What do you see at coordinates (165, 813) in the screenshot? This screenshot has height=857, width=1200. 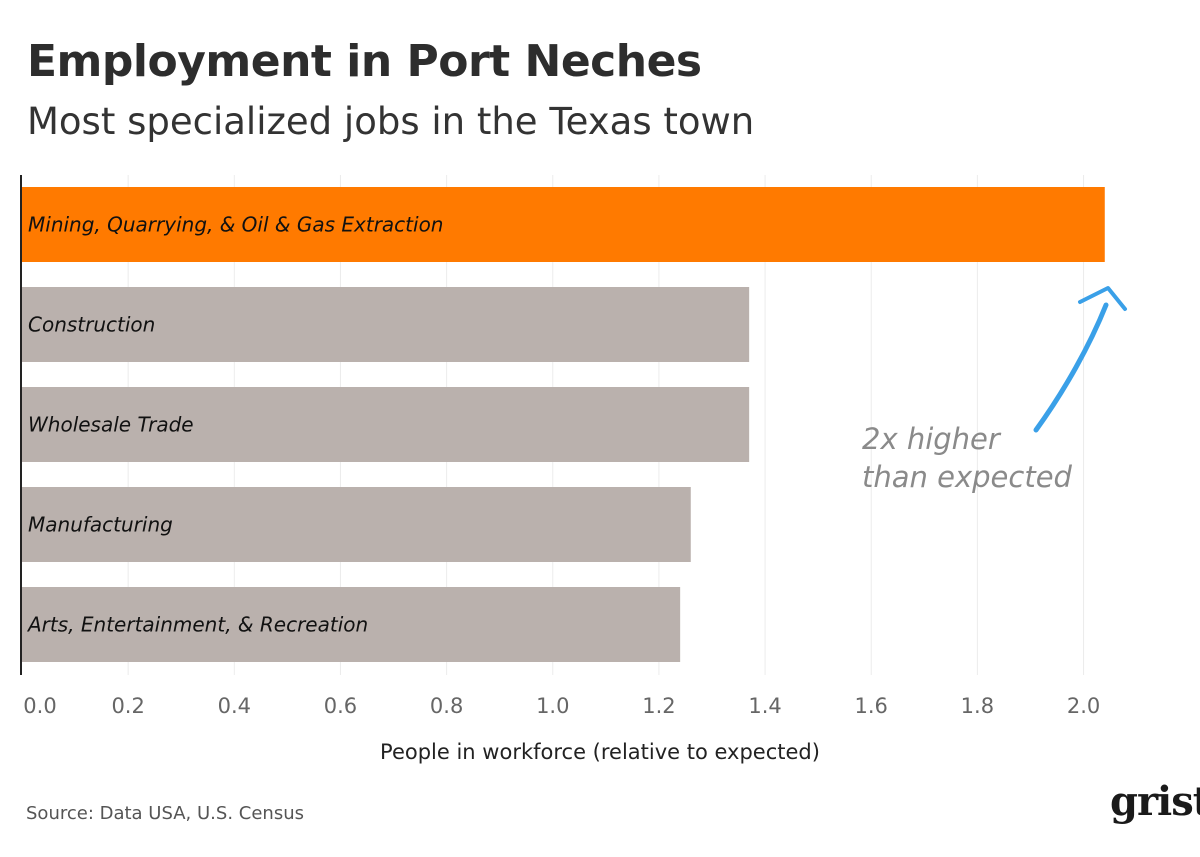 I see `source-note: Source: Data USA, U.S. Census` at bounding box center [165, 813].